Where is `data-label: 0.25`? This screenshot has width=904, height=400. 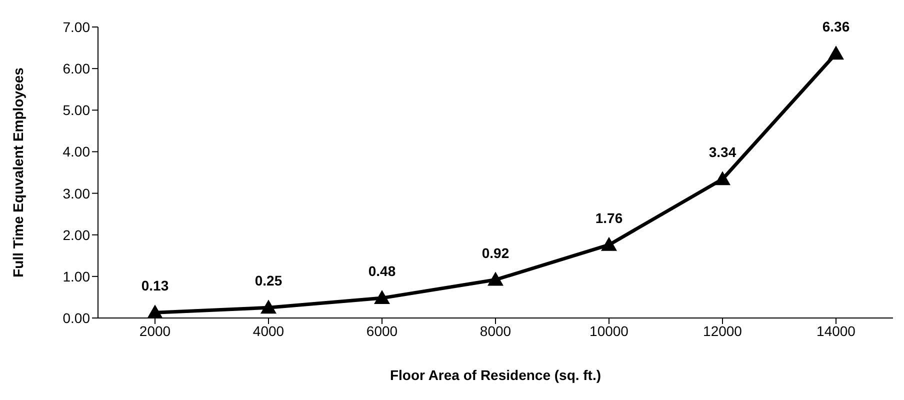 data-label: 0.25 is located at coordinates (268, 280).